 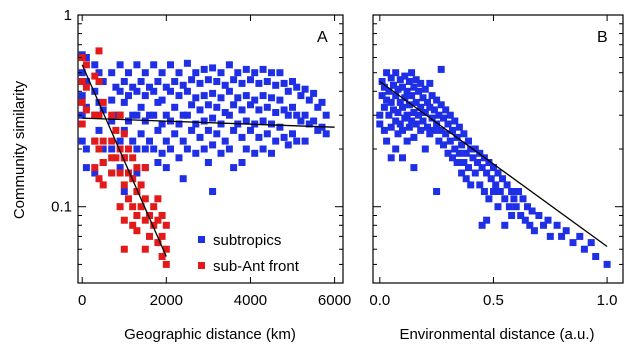 I want to click on legend-swatch-sub-ant-front, so click(x=201, y=265).